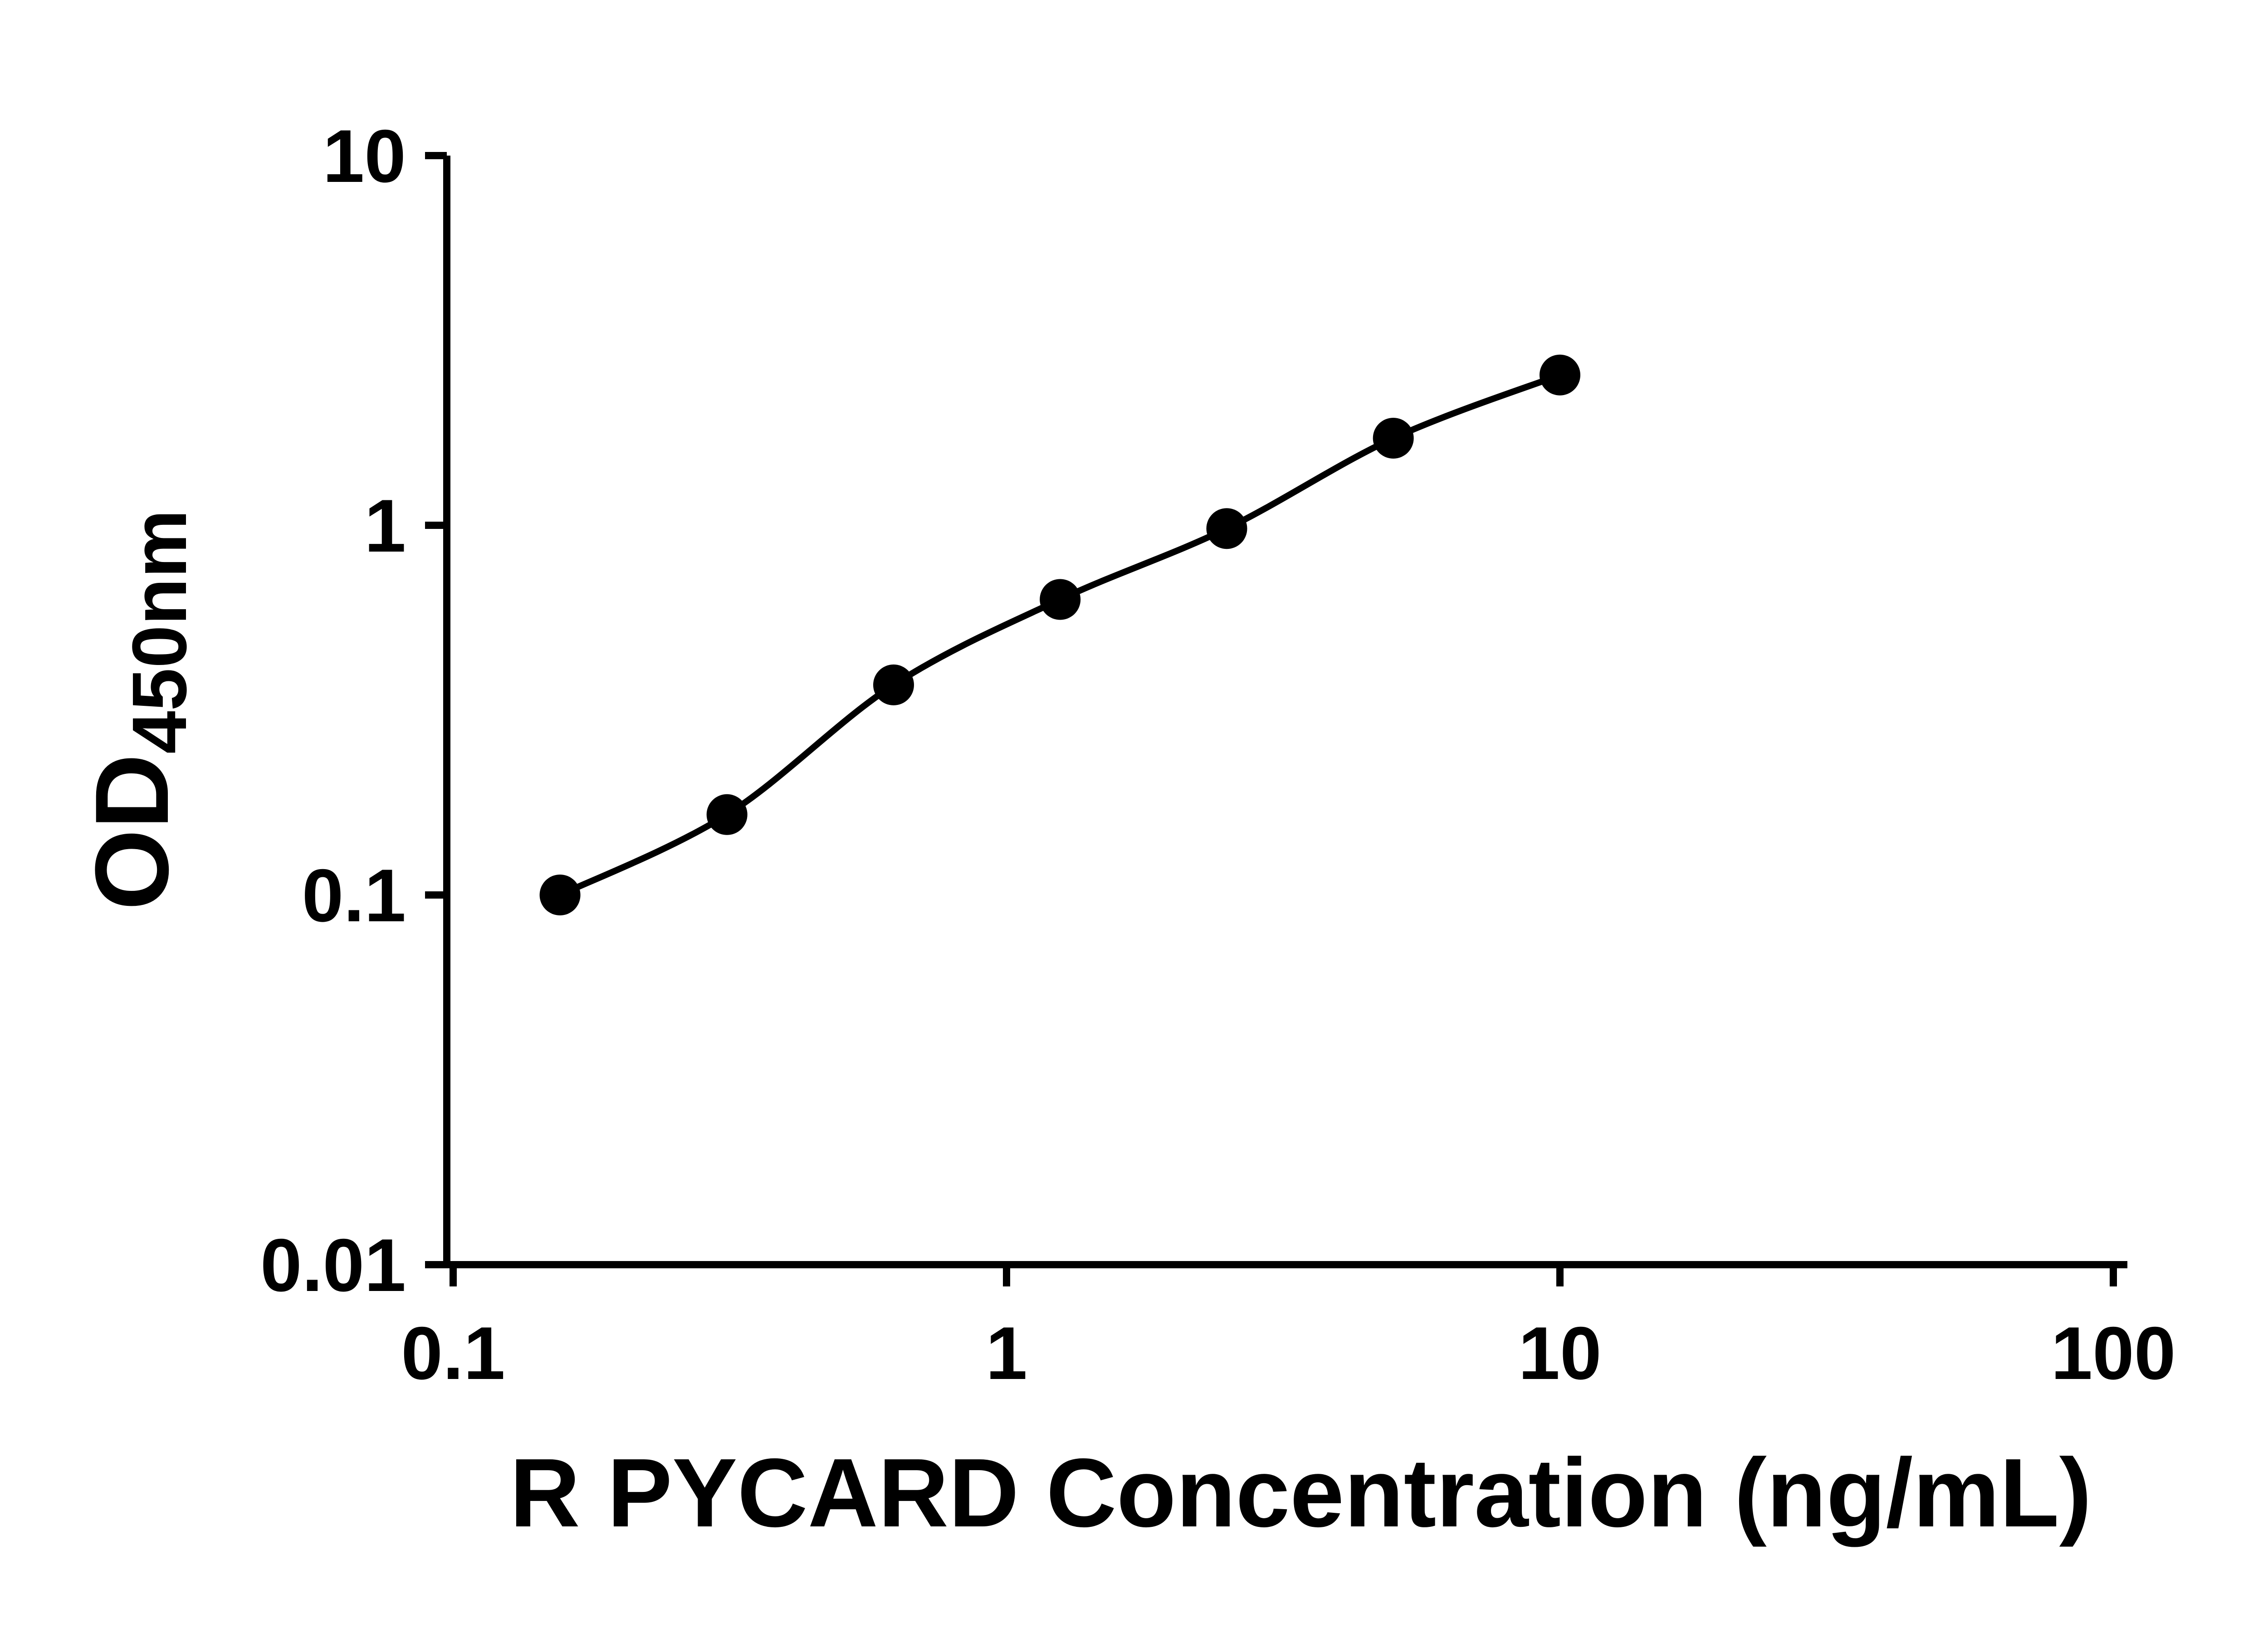 This screenshot has height=1633, width=2268. I want to click on y-axis-title-main: OD, so click(131, 832).